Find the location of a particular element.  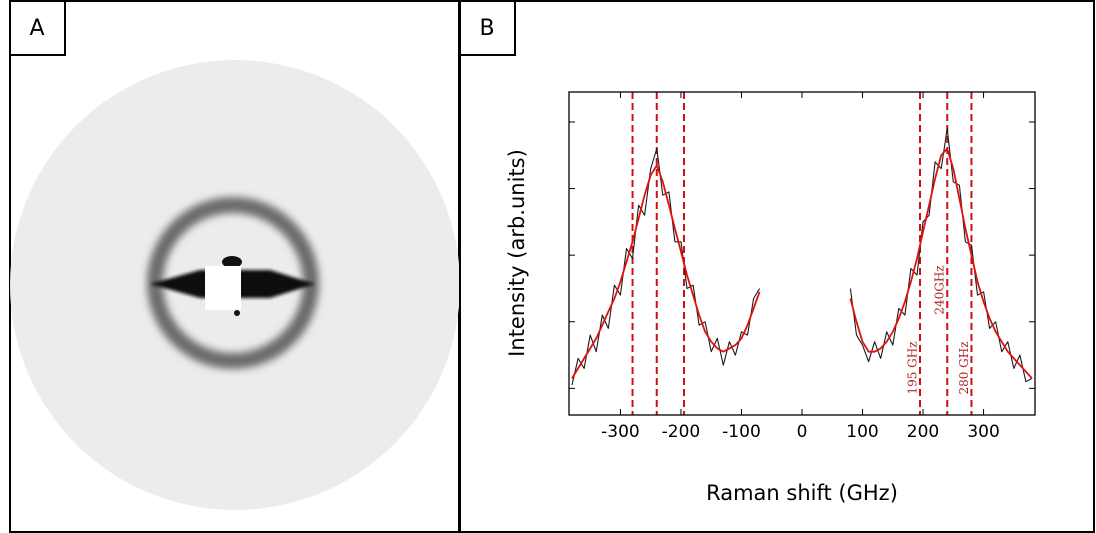

y-axis-title: Intensity (arb.units) is located at coordinates (517, 253).